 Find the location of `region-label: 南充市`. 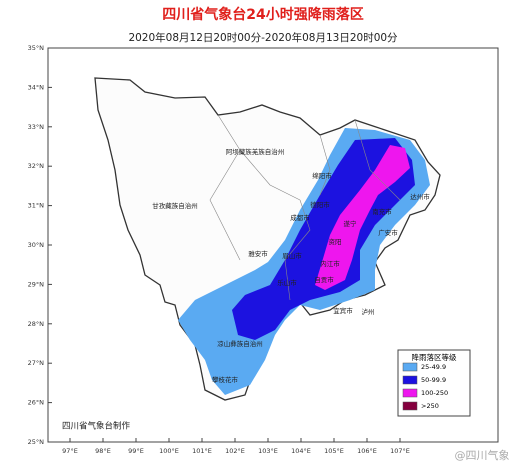

region-label: 南充市 is located at coordinates (382, 211).